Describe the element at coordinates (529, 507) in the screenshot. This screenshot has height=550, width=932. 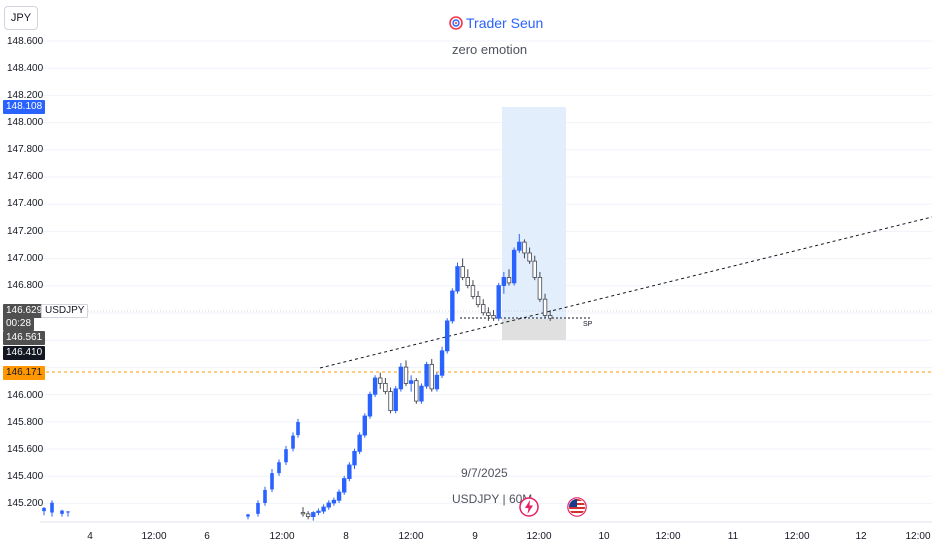
I see `lightning-icon` at that location.